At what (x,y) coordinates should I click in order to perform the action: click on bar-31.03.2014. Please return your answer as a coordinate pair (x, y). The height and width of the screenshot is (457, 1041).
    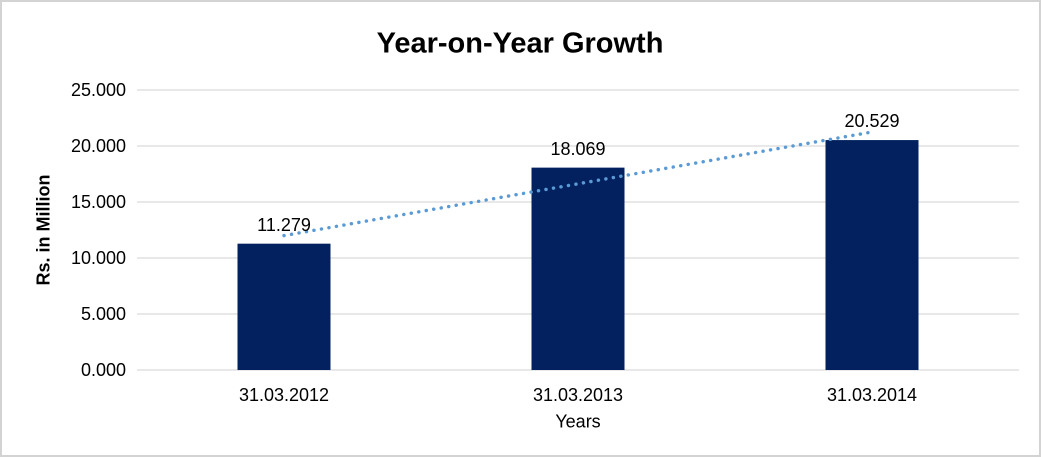
    Looking at the image, I should click on (872, 255).